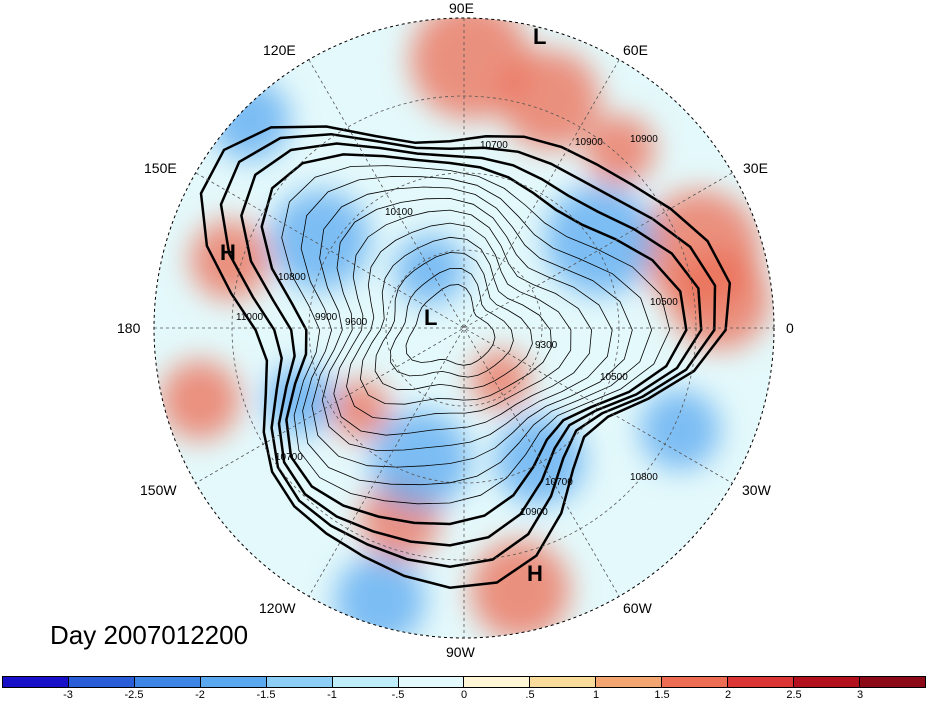 The width and height of the screenshot is (928, 702). I want to click on contour-label: 11000, so click(250, 317).